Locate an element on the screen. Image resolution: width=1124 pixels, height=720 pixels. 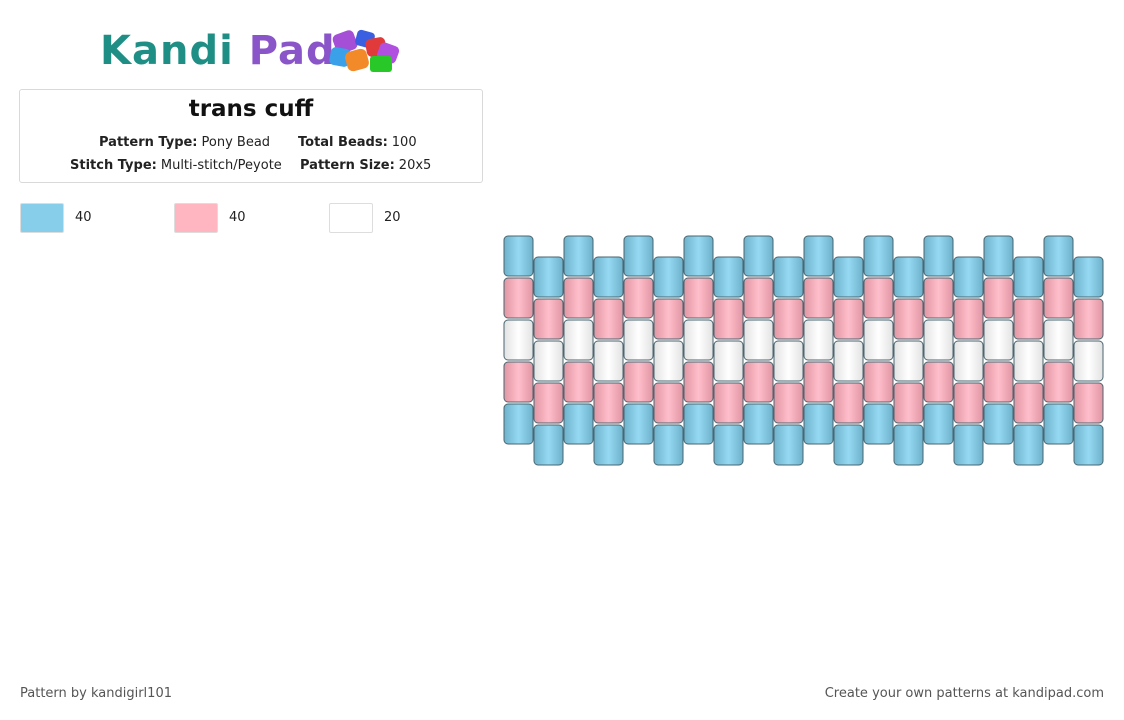
pattern-title: trans cuff is located at coordinates (251, 109).